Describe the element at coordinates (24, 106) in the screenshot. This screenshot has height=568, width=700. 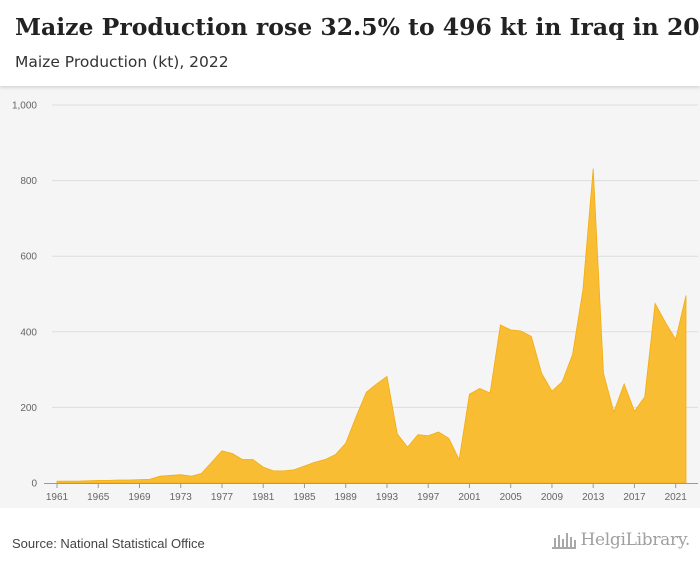
I see `y-tick-label: 1,000` at that location.